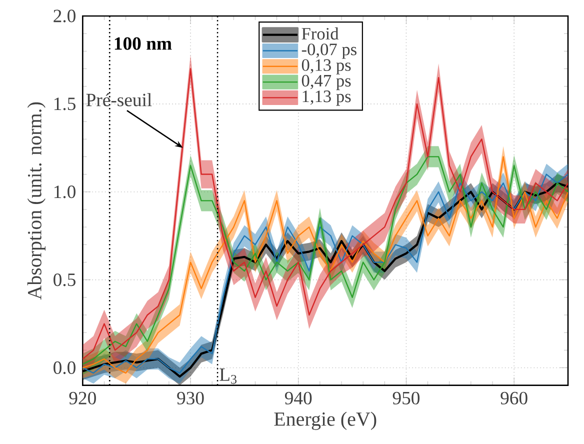  What do you see at coordinates (190, 398) in the screenshot?
I see `x-tick-label: 930` at bounding box center [190, 398].